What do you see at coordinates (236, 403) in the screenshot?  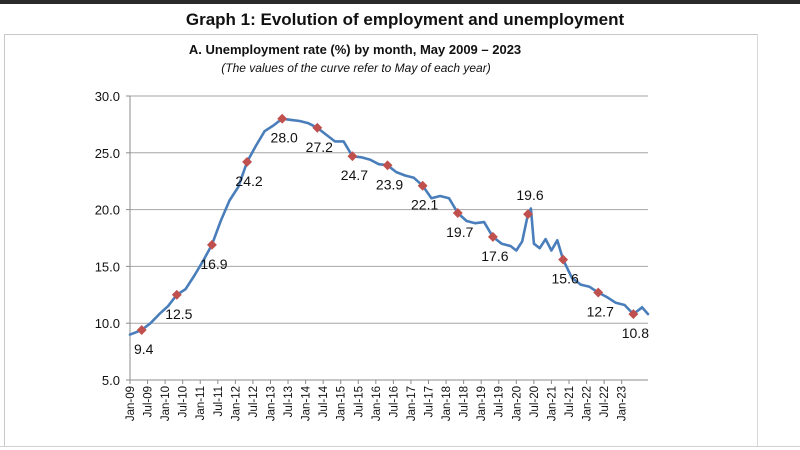 I see `x-tick-label: Jan-12` at bounding box center [236, 403].